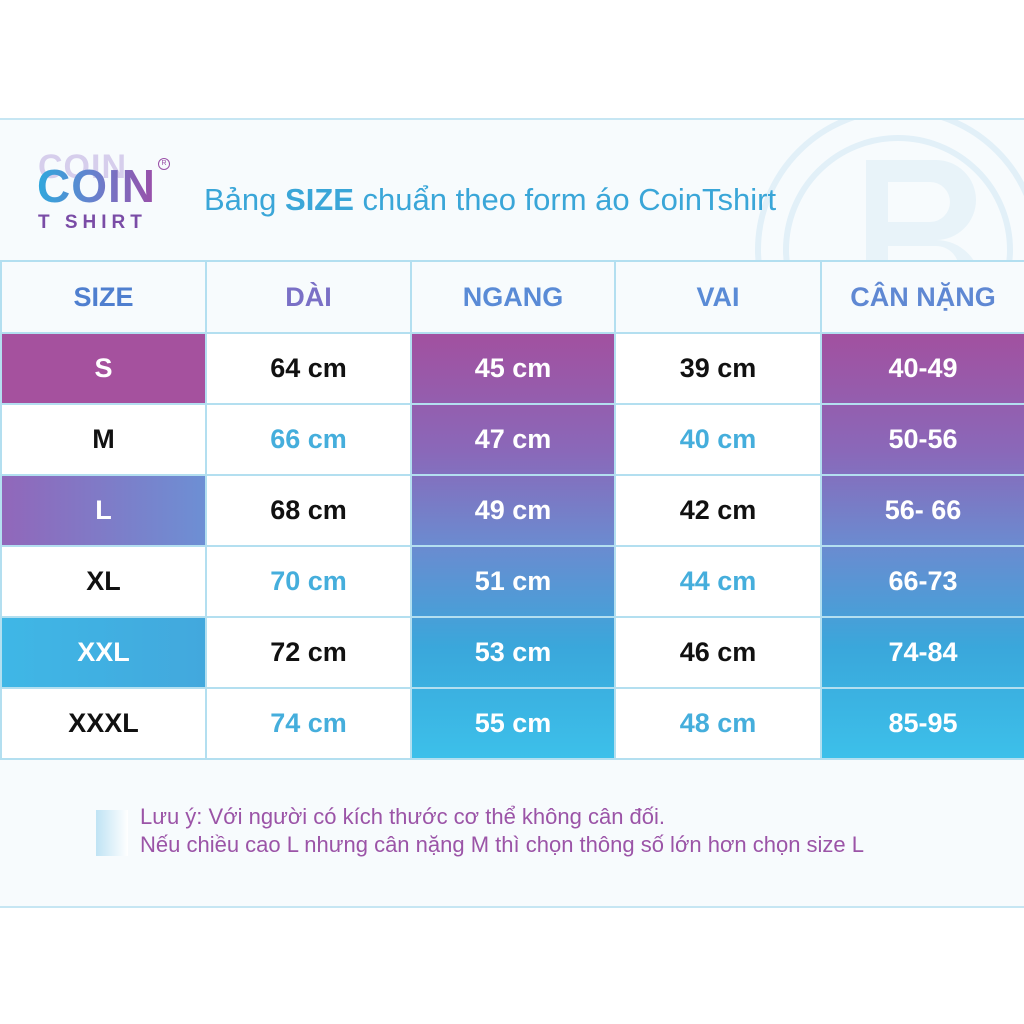  What do you see at coordinates (103, 723) in the screenshot?
I see `size-cell: XXXL` at bounding box center [103, 723].